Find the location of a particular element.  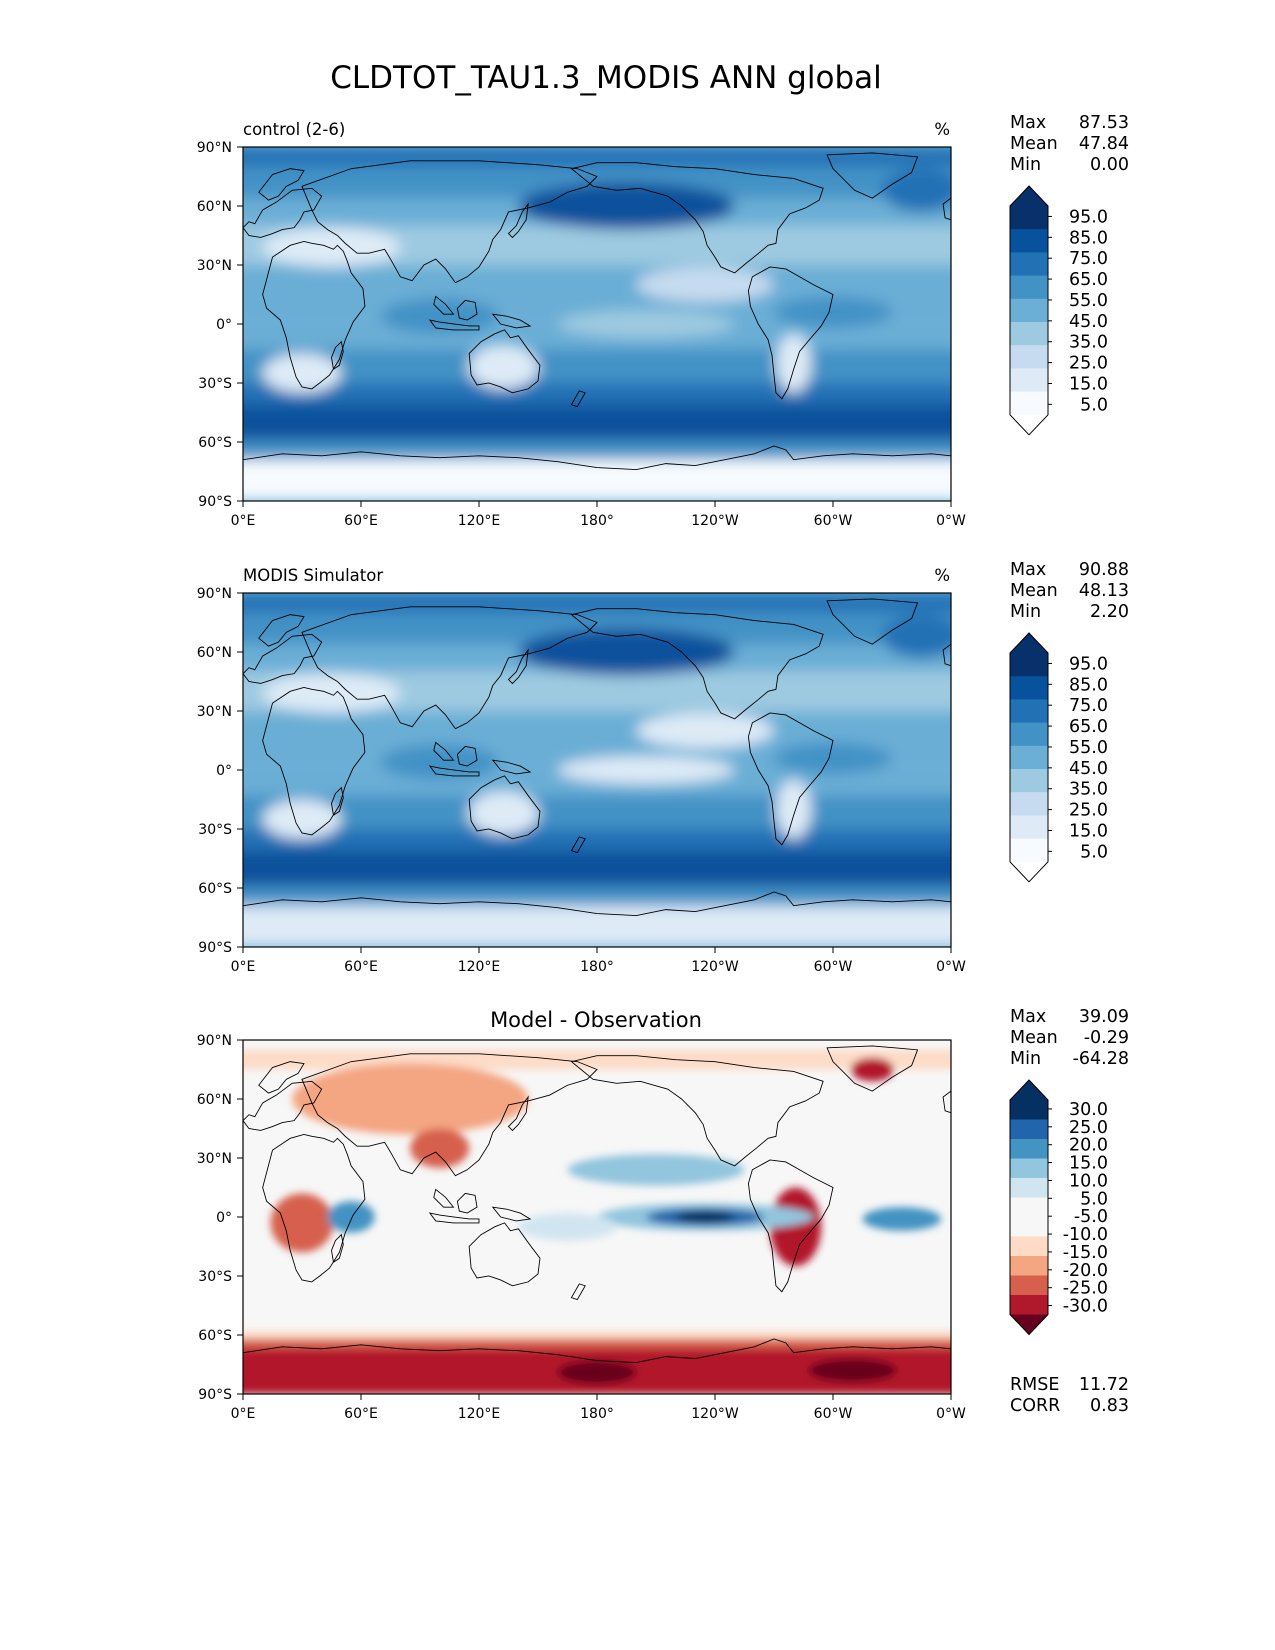

colorbar-tick-label: 25.0 is located at coordinates (1088, 364).